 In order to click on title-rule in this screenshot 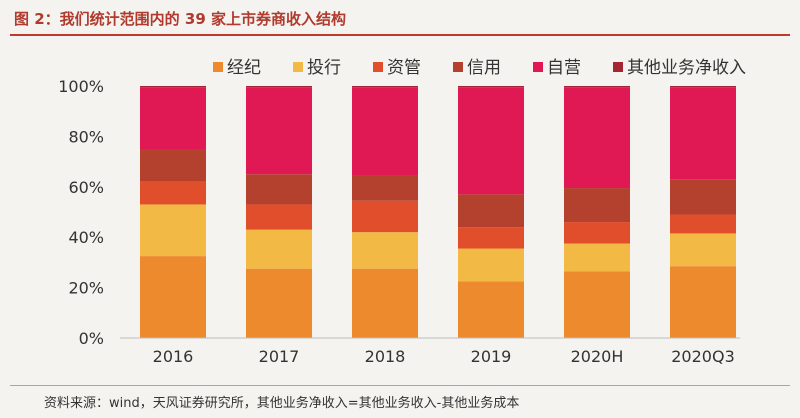, I will do `click(400, 35)`.